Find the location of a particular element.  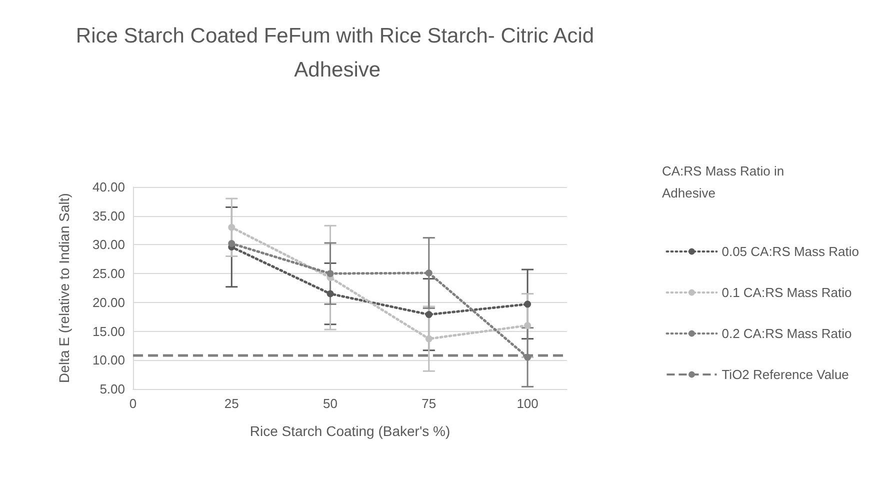

y-tick-label: 15.00 is located at coordinates (108, 331).